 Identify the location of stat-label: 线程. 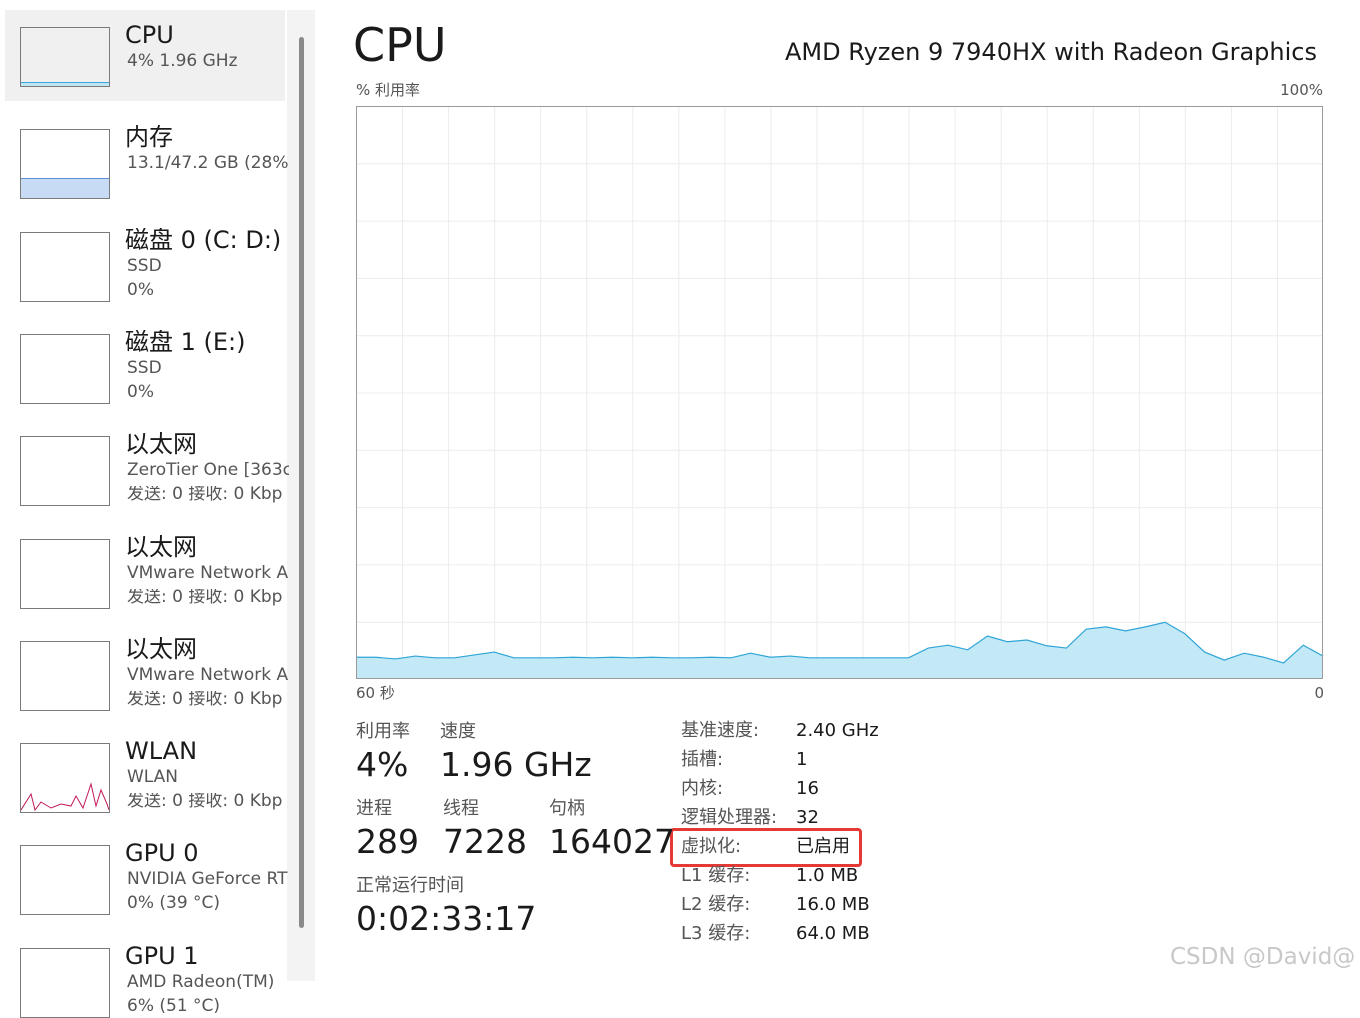
(461, 808).